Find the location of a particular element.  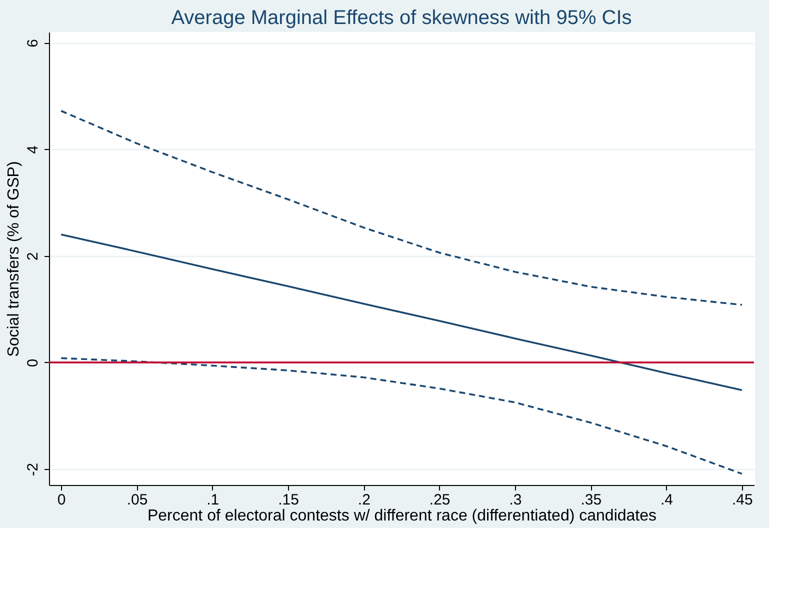

x-tick-label: .15 is located at coordinates (288, 500).